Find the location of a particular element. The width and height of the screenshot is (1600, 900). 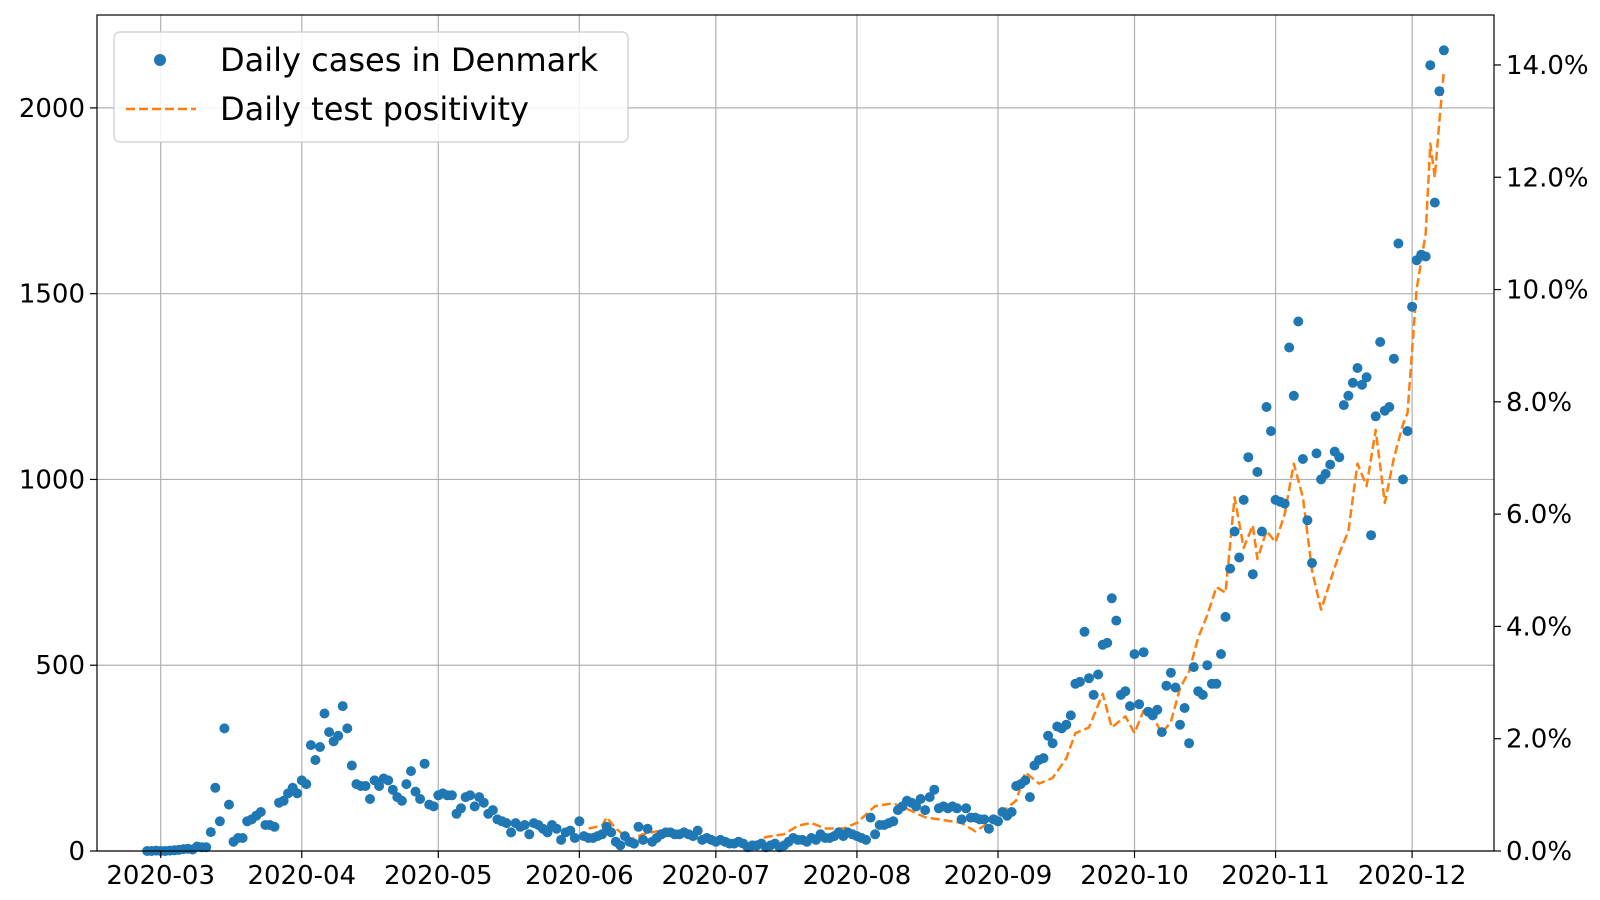

x-tick-label: 2020-09 is located at coordinates (998, 876).